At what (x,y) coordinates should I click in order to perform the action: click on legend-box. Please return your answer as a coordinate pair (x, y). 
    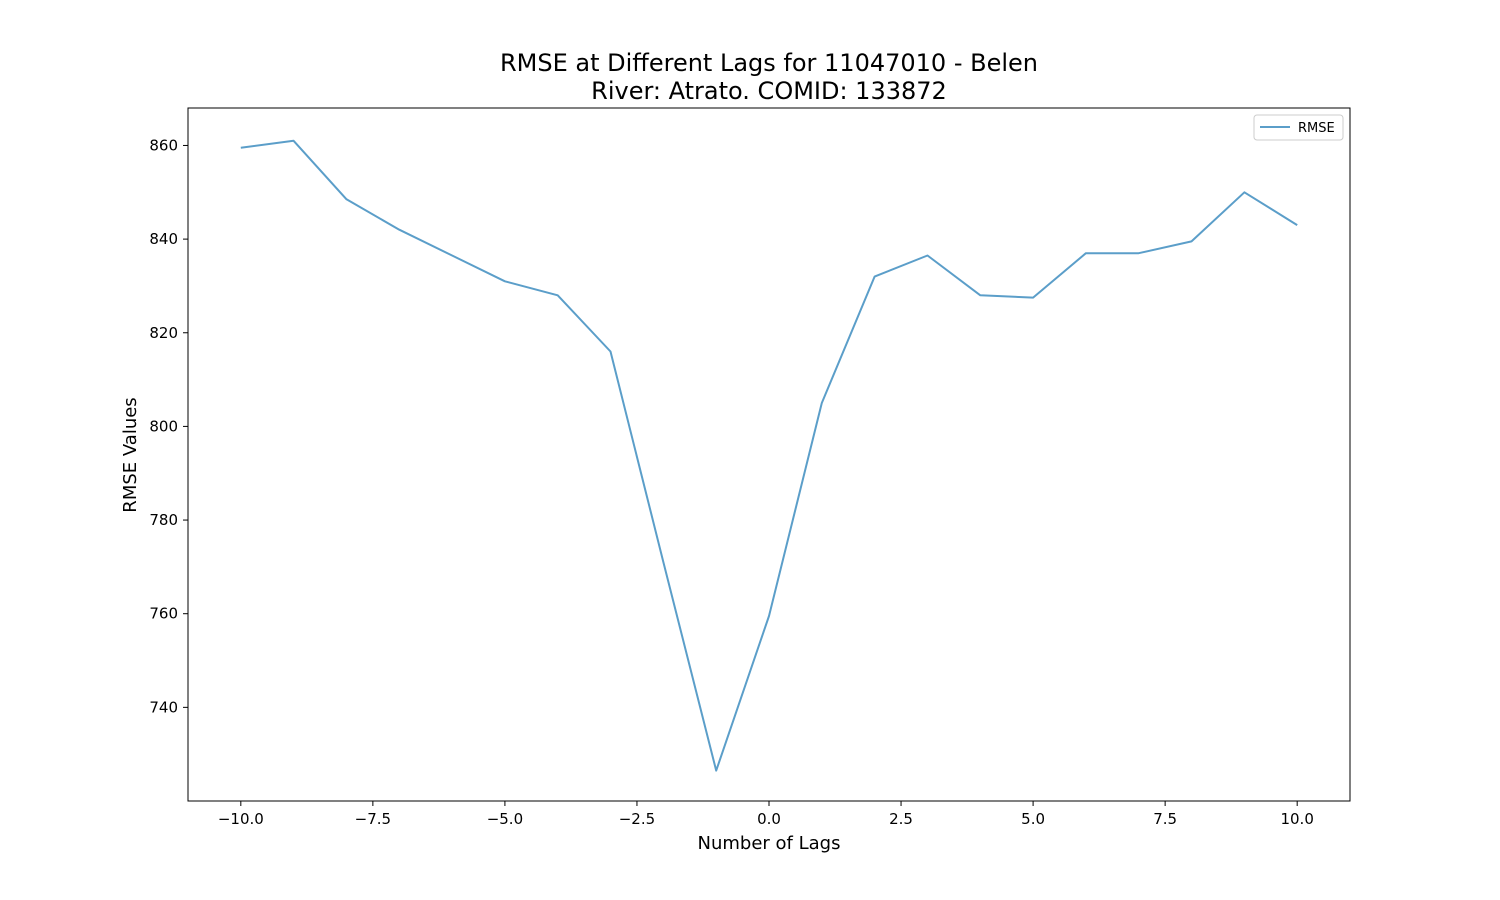
    Looking at the image, I should click on (1298, 127).